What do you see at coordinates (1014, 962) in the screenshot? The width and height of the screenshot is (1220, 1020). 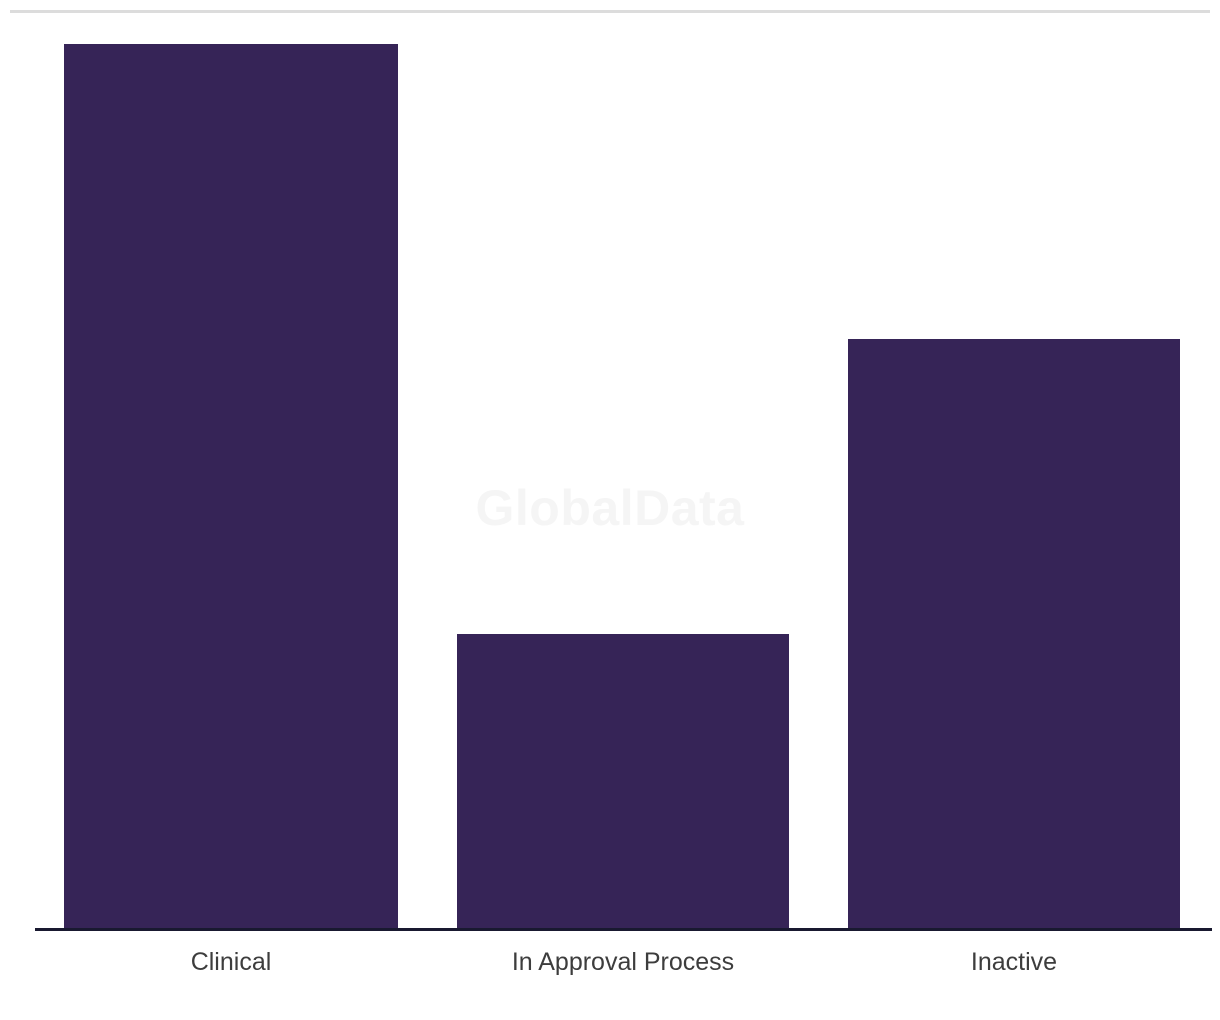 I see `x-tick-label-inactive: Inactive` at bounding box center [1014, 962].